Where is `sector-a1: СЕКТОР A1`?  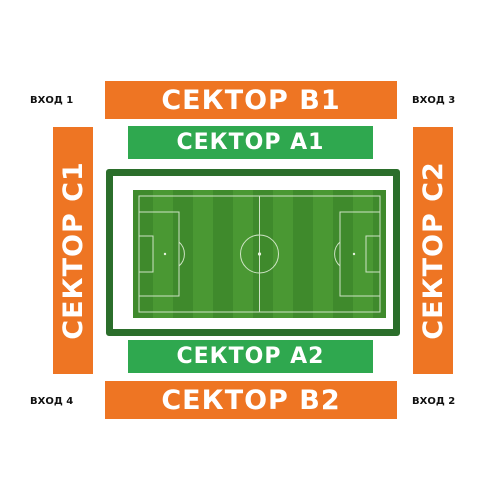
sector-a1: СЕКТОР A1 is located at coordinates (250, 142).